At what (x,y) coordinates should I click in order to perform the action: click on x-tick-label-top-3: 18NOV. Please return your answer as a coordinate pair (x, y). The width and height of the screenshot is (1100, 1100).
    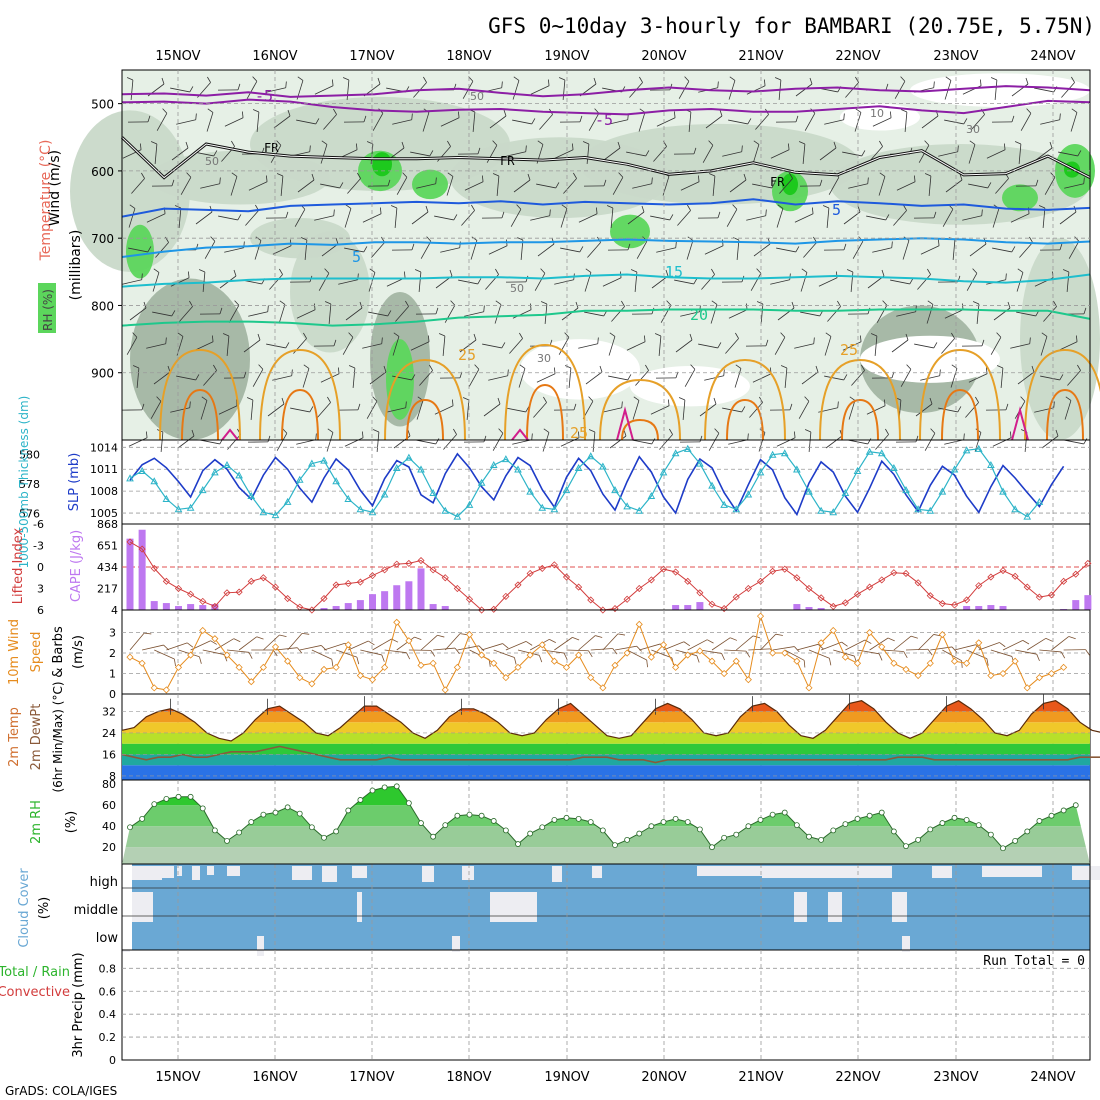
    Looking at the image, I should click on (468, 56).